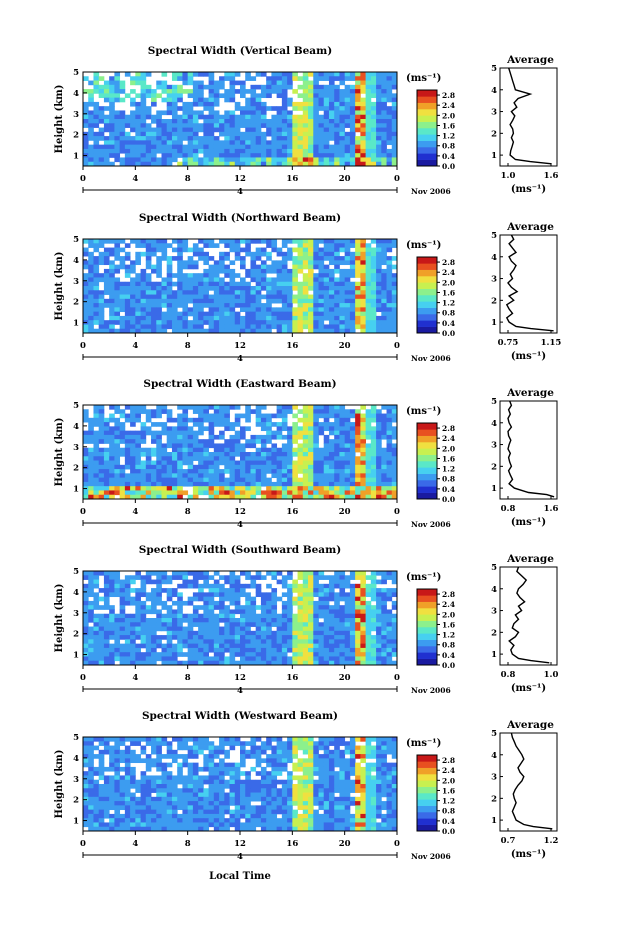 The image size is (620, 929). What do you see at coordinates (76, 635) in the screenshot?
I see `y-tick-label: 2` at bounding box center [76, 635].